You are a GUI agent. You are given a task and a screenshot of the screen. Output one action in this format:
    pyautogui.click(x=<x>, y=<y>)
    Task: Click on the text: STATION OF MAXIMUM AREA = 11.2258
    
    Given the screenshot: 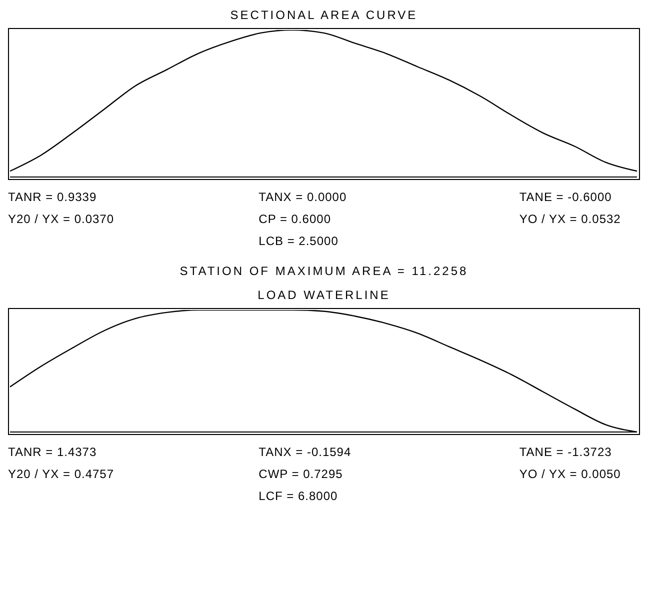 What is the action you would take?
    pyautogui.click(x=324, y=271)
    